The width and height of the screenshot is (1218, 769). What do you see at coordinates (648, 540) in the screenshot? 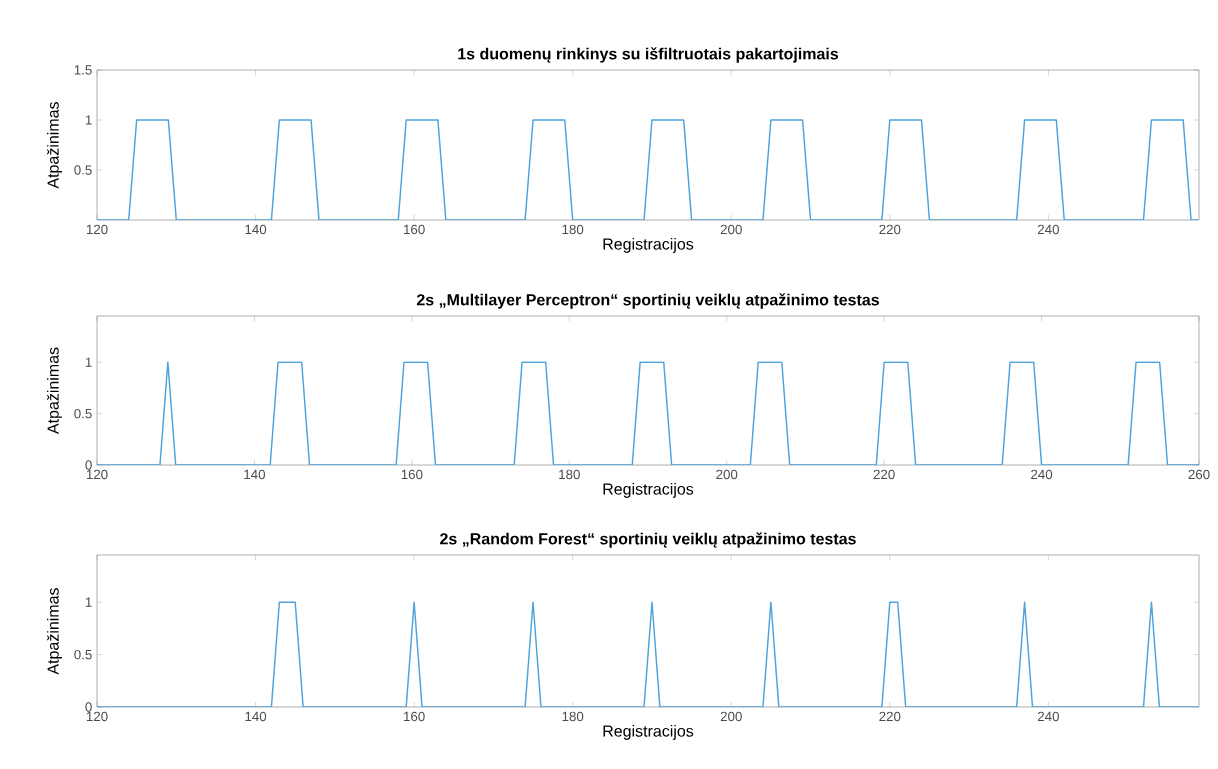
I see `chart-title: 2s „Random Forest“ sportinių veiklų atpažinimo testas` at bounding box center [648, 540].